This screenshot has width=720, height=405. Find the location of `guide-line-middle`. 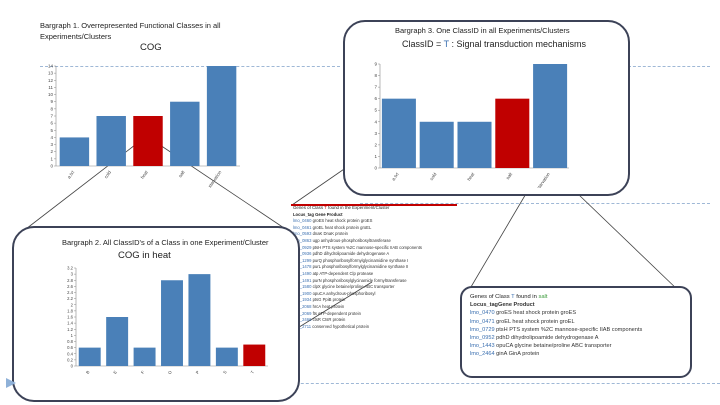

guide-line-middle is located at coordinates (535, 203).